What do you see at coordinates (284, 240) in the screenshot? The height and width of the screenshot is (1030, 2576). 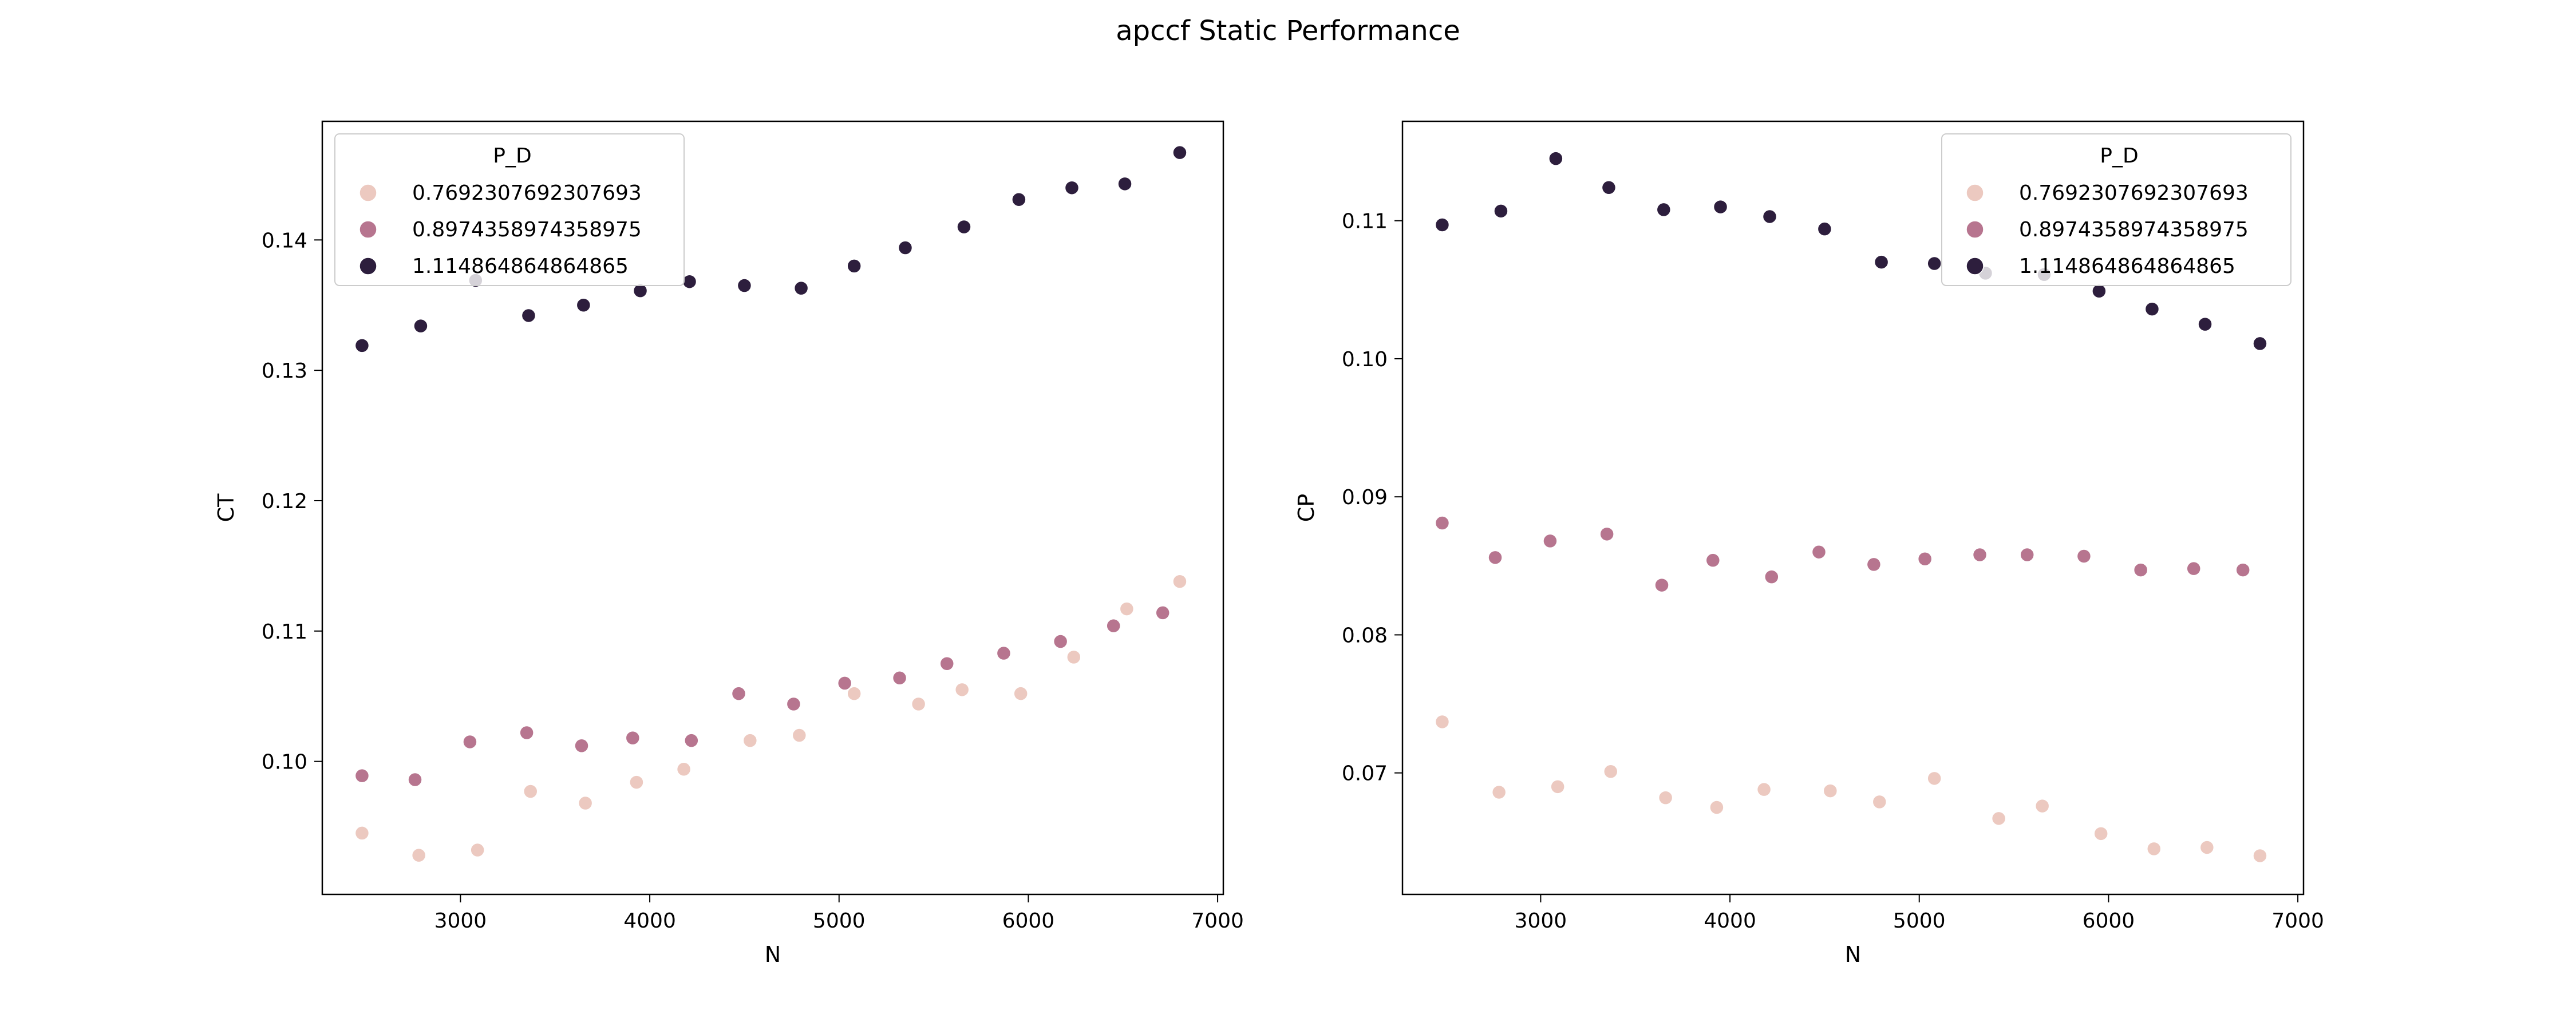 I see `y-tick-label: 0.14` at bounding box center [284, 240].